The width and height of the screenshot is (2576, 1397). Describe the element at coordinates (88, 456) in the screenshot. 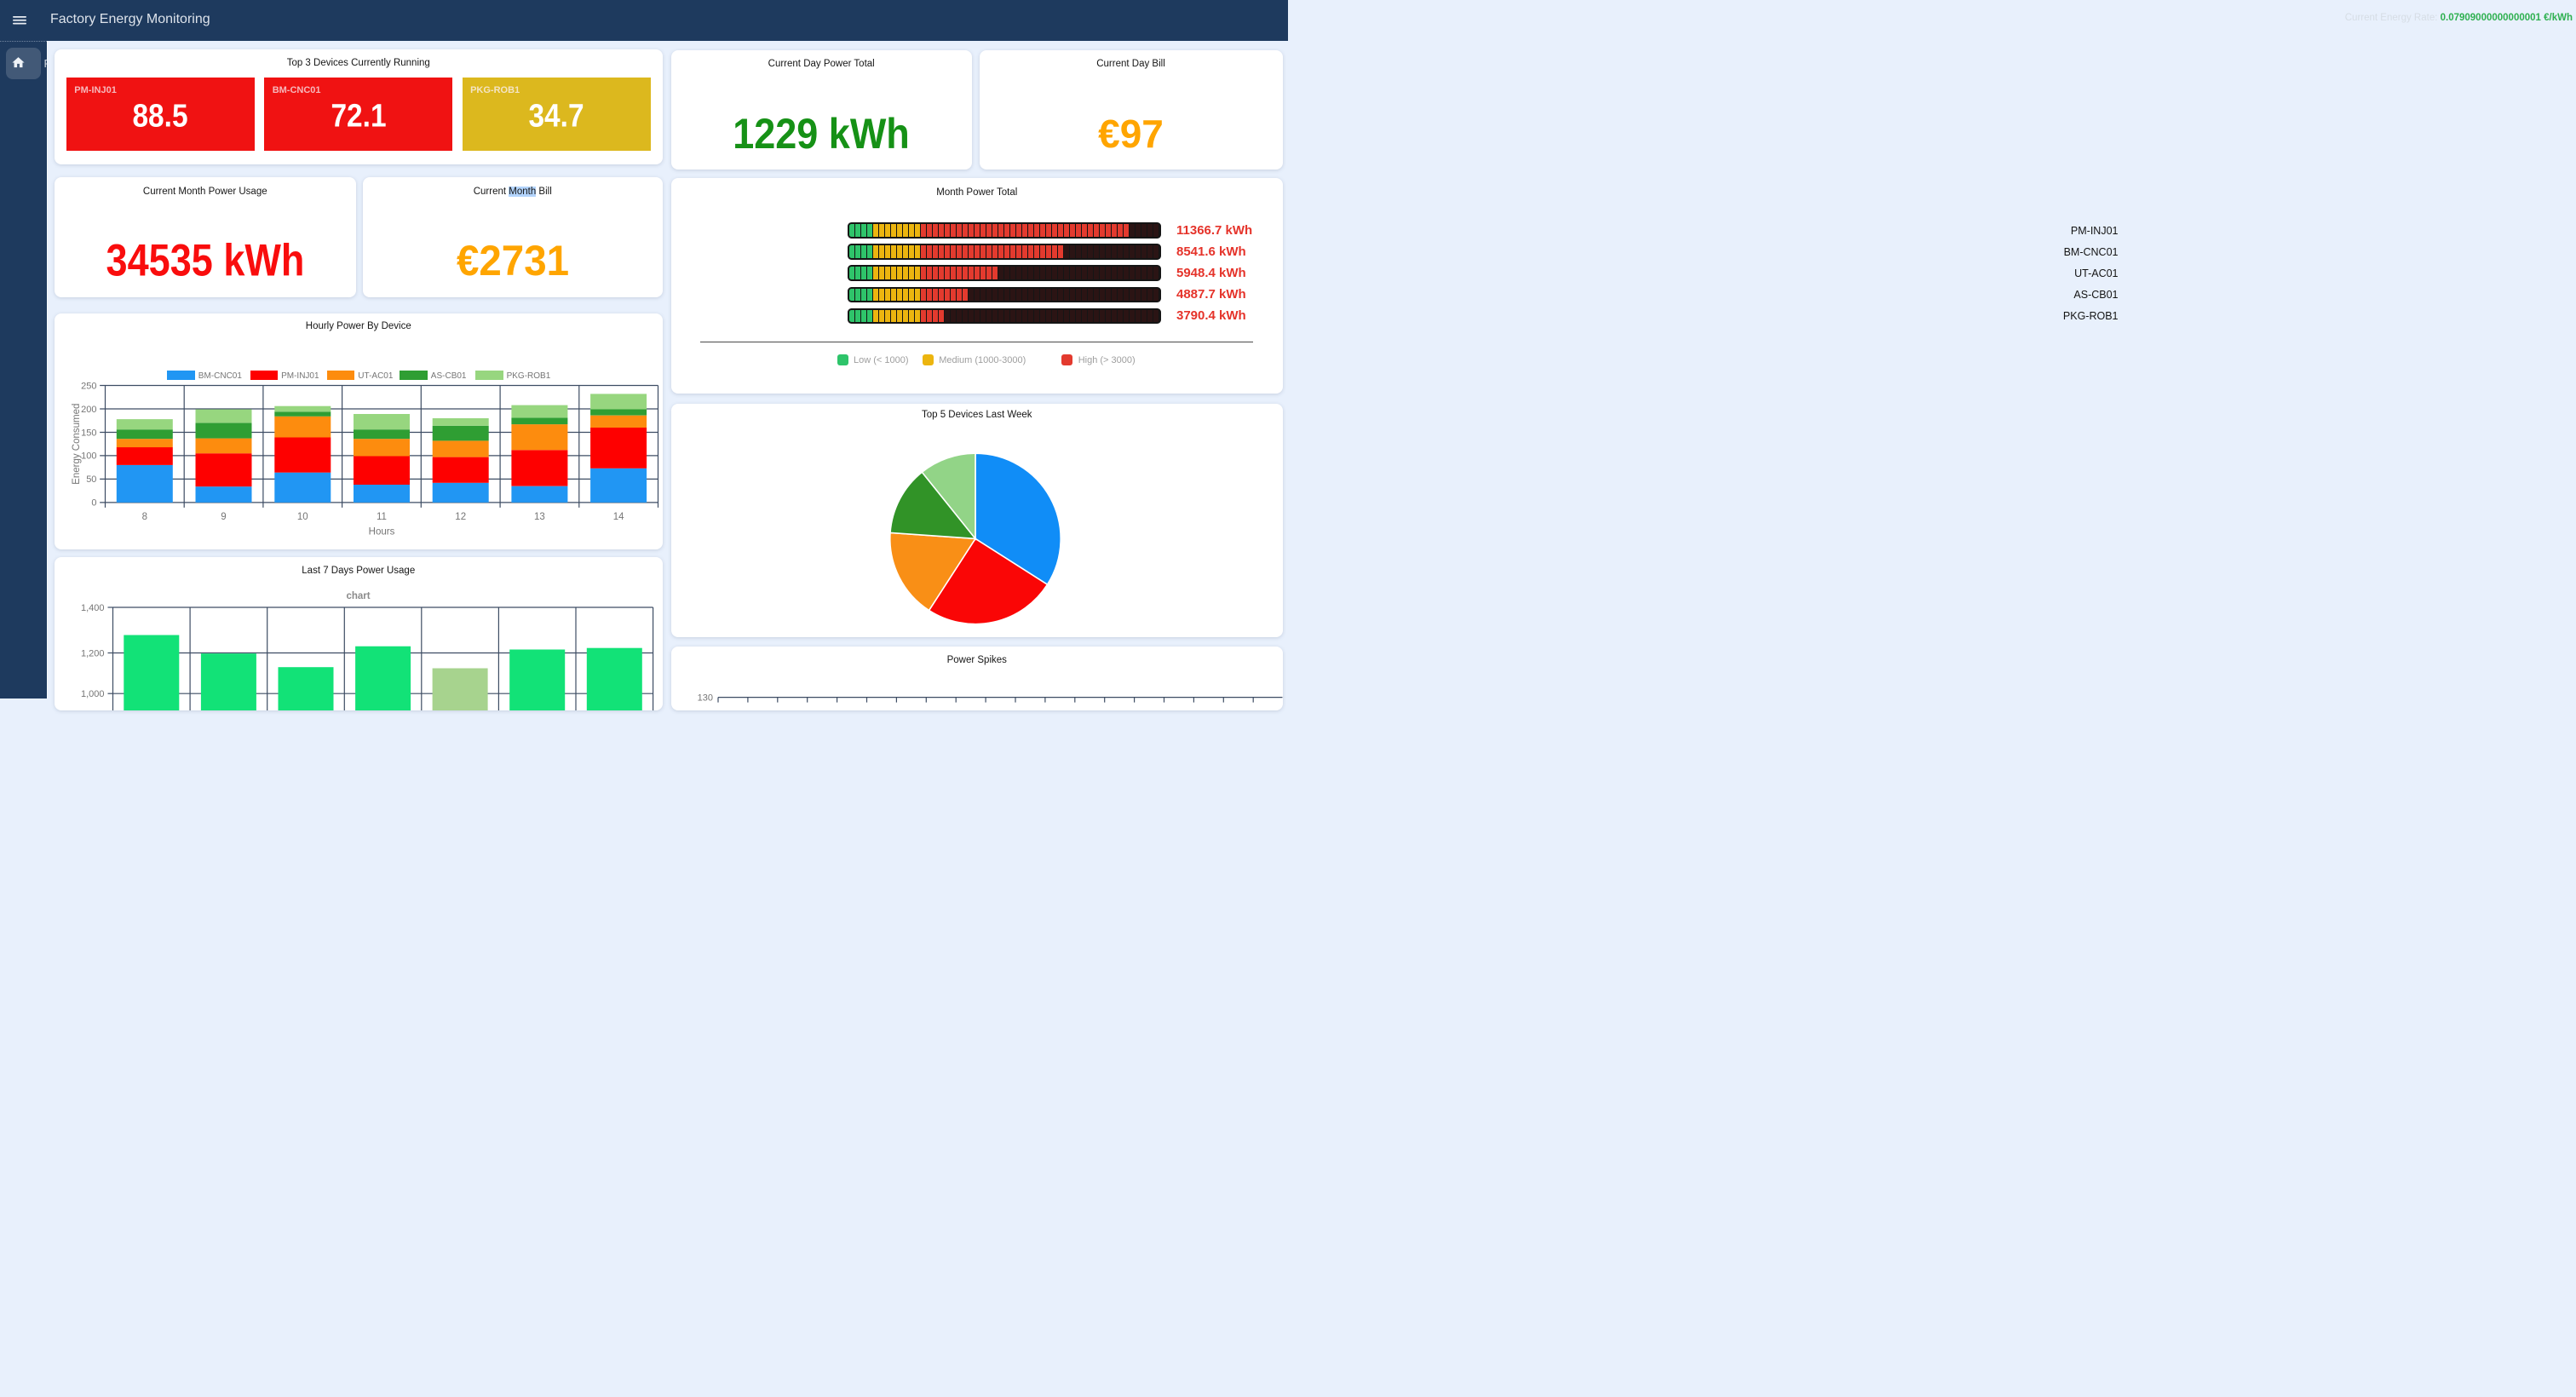

I see `svg-text: 100` at that location.